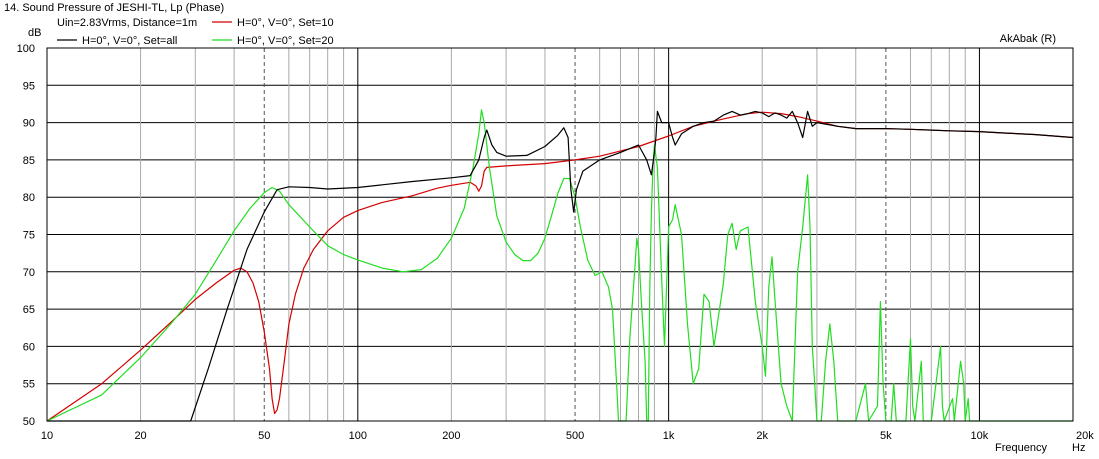 The height and width of the screenshot is (459, 1099). What do you see at coordinates (669, 436) in the screenshot?
I see `x-tick-label: 1k` at bounding box center [669, 436].